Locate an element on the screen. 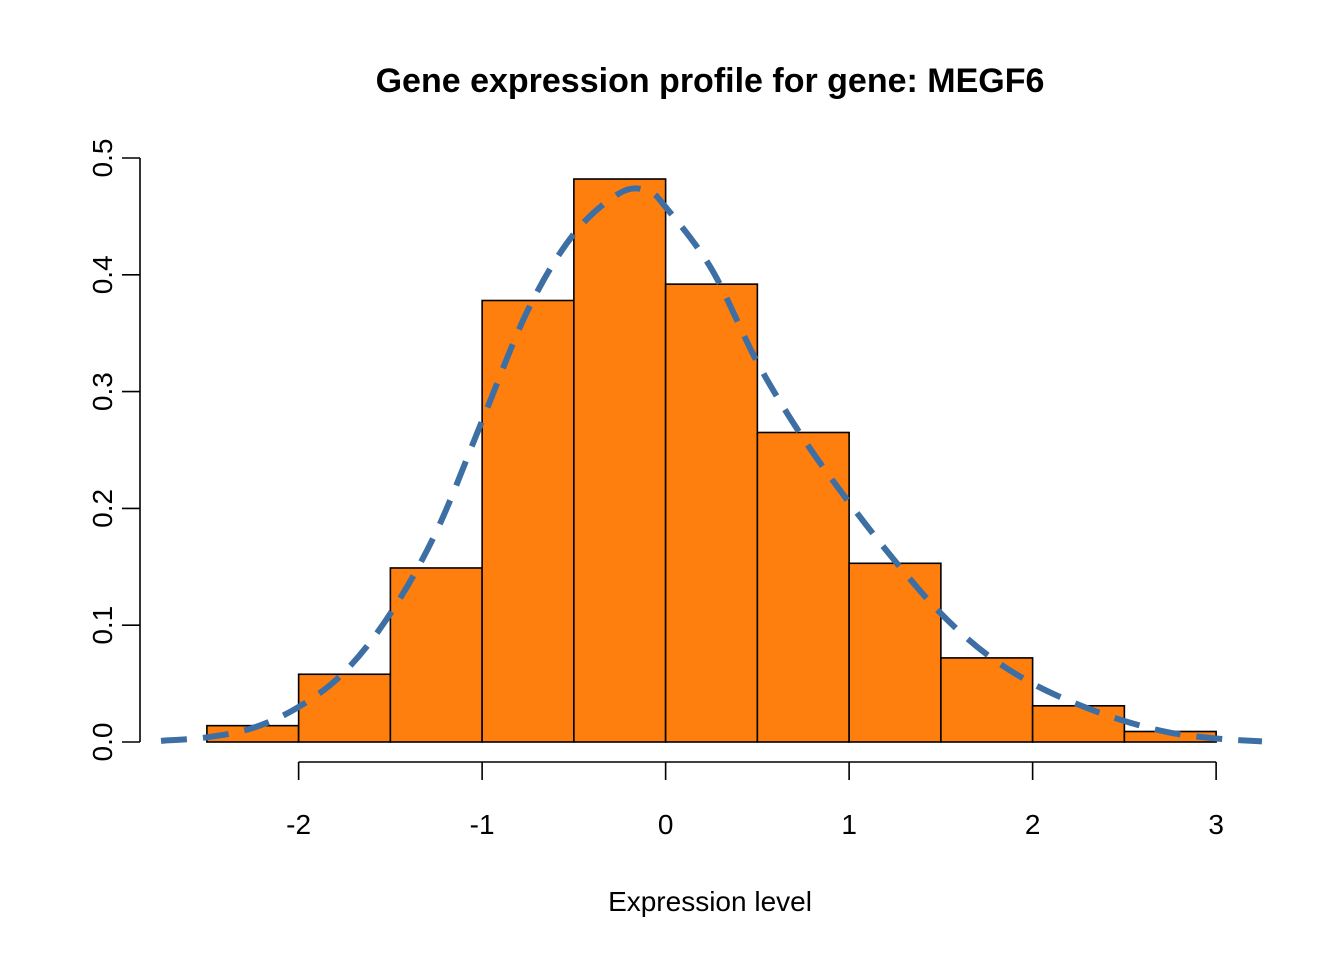 The image size is (1344, 960). y-tick-label: 0.2 is located at coordinates (102, 508).